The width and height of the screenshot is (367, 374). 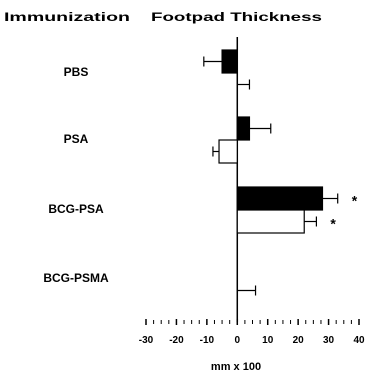 I want to click on x-tick-label: -30, so click(x=146, y=340).